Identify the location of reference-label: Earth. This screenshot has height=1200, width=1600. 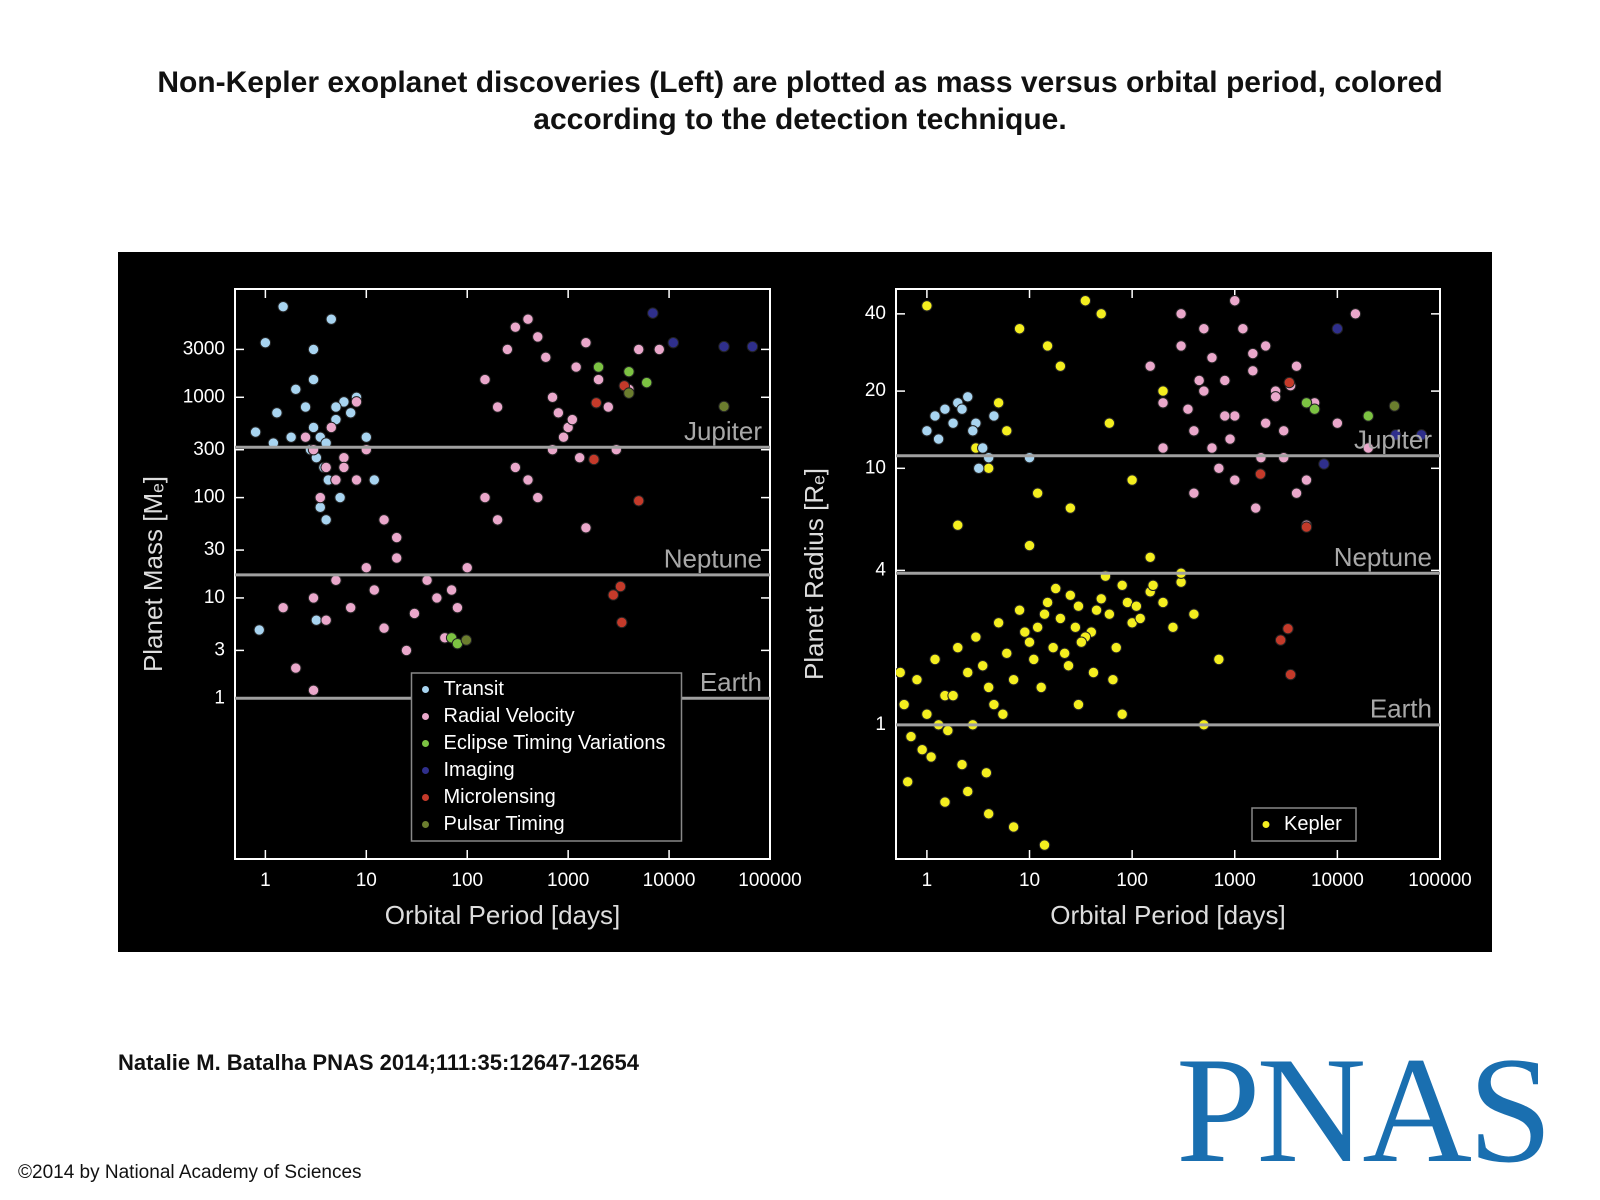
(1401, 709).